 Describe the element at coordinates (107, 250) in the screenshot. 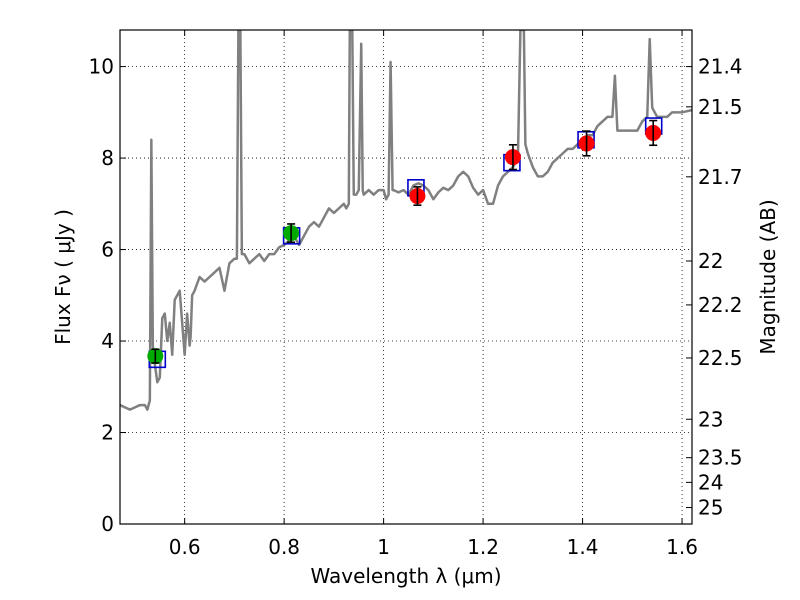

I see `y-tick-label: 6` at that location.